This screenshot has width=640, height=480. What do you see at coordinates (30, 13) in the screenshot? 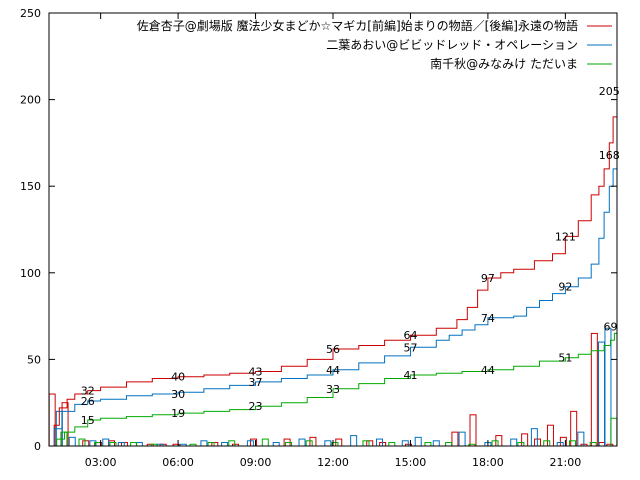
I see `y-tick-label: 250` at bounding box center [30, 13].